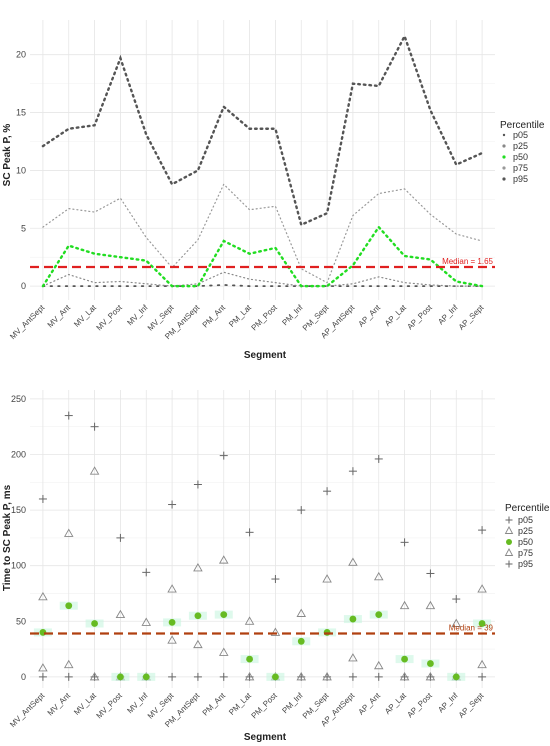 The image size is (550, 746). What do you see at coordinates (520, 146) in the screenshot?
I see `legend-label-p25: p25` at bounding box center [520, 146].